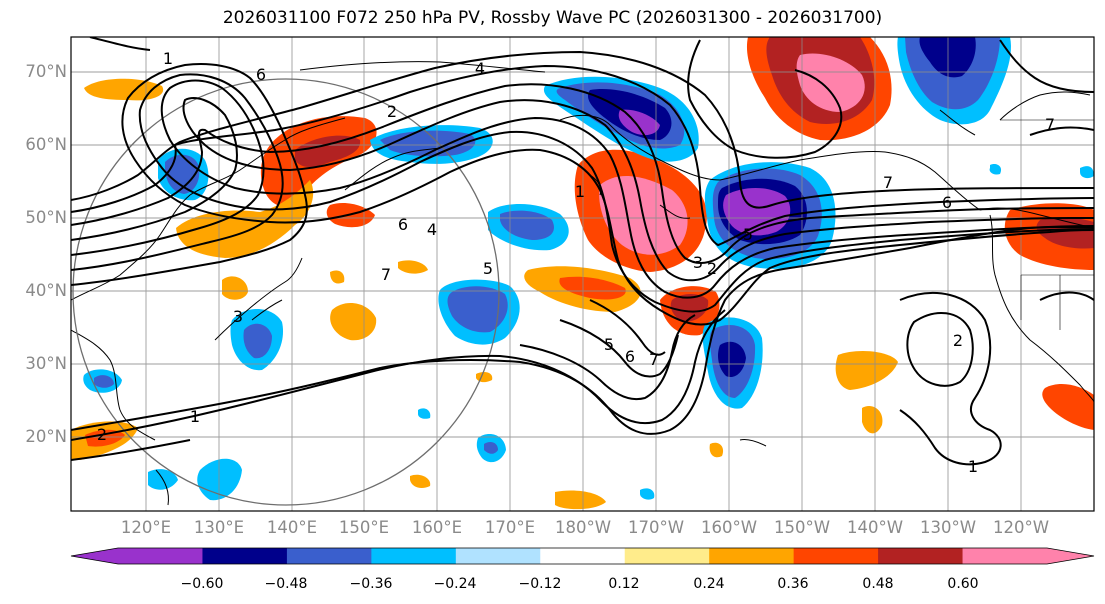  What do you see at coordinates (624, 584) in the screenshot?
I see `colorbar-tick-label: 0.12` at bounding box center [624, 584].